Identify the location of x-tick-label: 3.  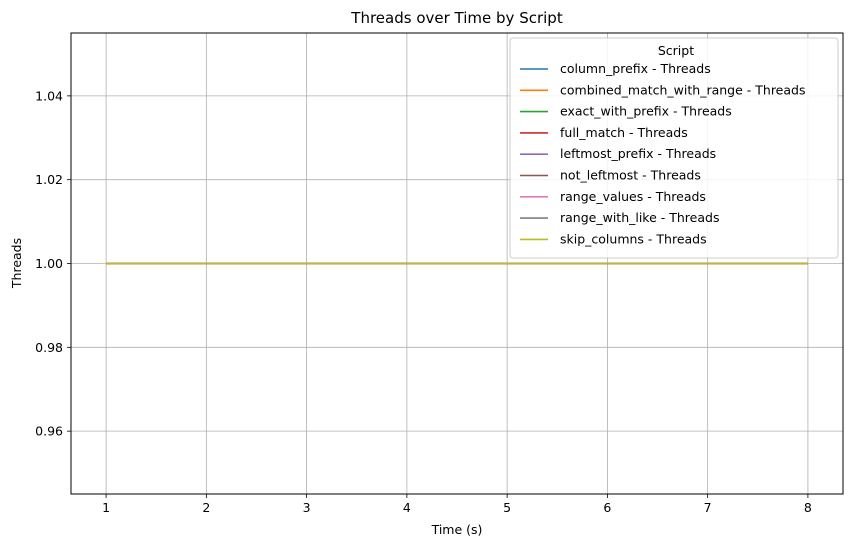
(307, 507).